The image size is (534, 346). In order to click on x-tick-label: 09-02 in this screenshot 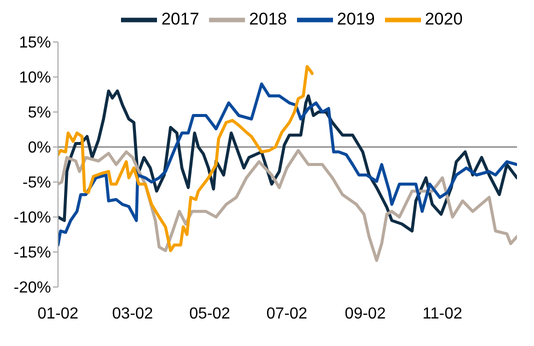, I will do `click(365, 313)`.